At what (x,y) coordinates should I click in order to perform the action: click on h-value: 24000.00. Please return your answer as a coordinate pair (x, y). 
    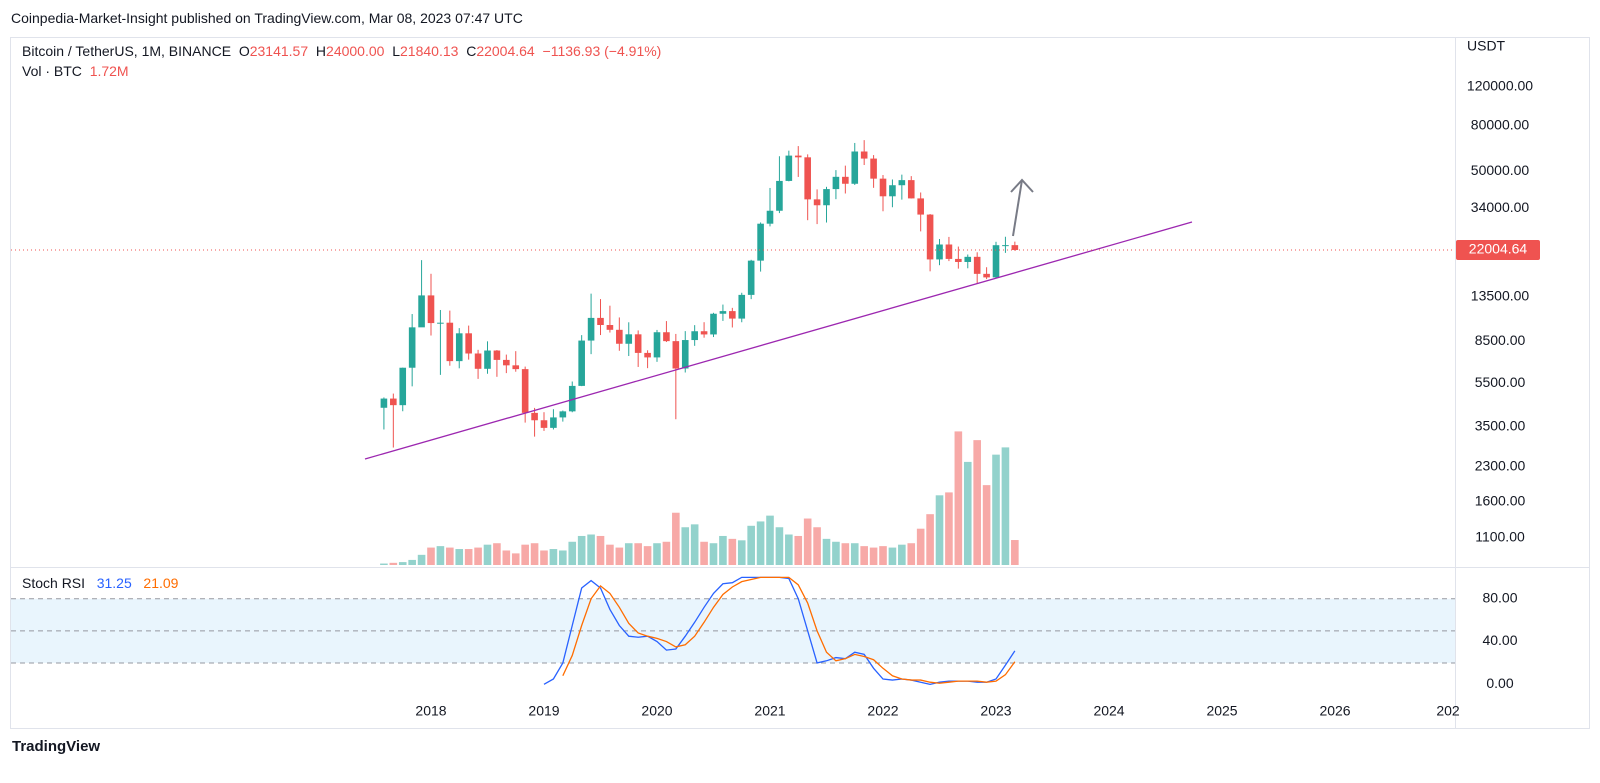
    Looking at the image, I should click on (355, 51).